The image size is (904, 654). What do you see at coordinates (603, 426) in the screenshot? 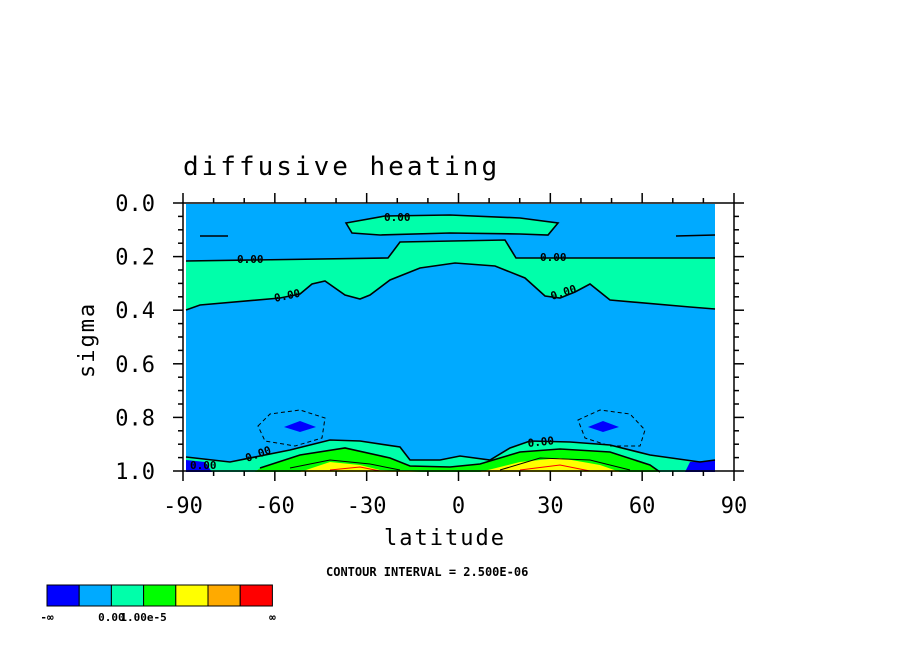
I see `negative-lobe-north` at bounding box center [603, 426].